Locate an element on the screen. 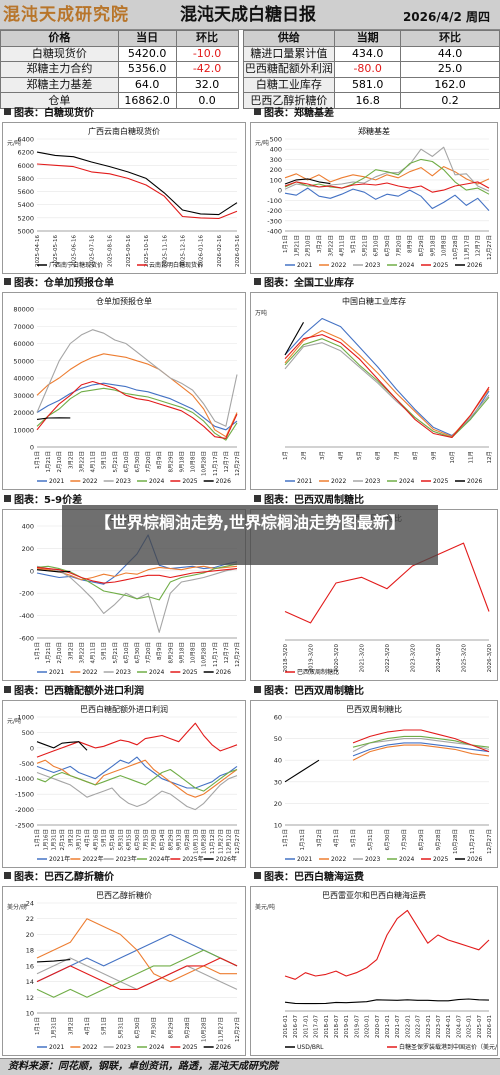  section-title: 图表：全国工业库存 is located at coordinates (304, 284).